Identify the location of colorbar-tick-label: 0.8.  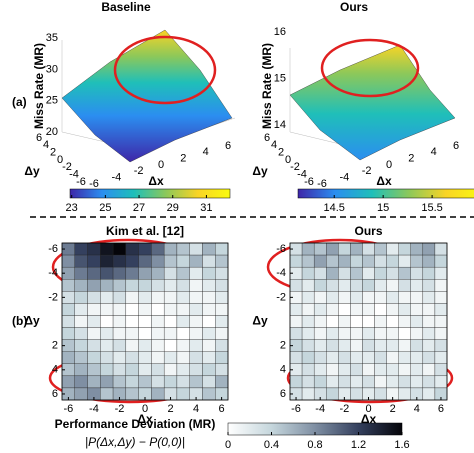
(314, 445).